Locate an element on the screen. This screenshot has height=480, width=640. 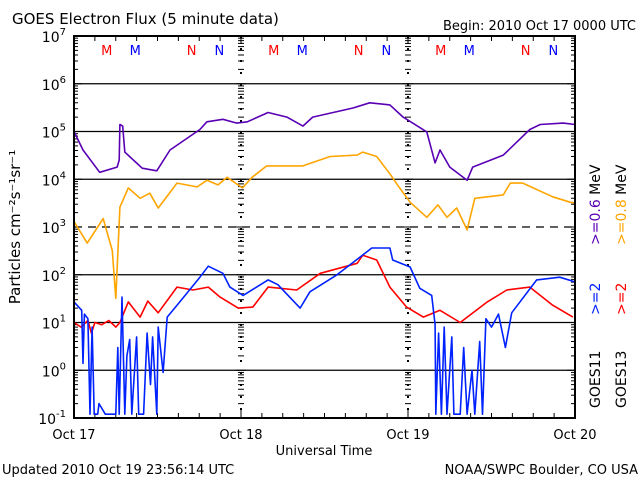
y-tick-label: 10⁻¹ is located at coordinates (52, 418).